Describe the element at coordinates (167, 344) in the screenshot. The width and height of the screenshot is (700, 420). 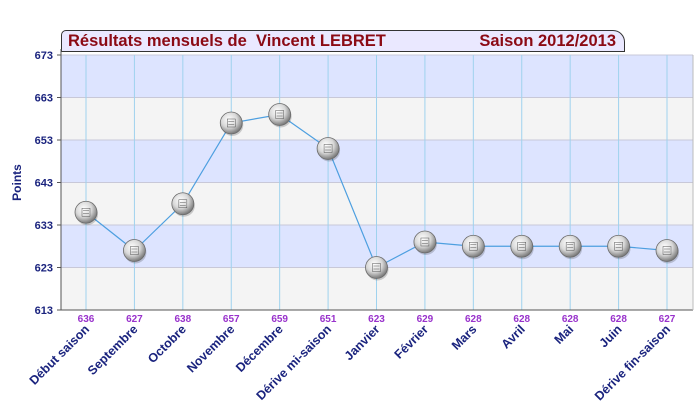
I see `x-category-label: Octobre` at that location.